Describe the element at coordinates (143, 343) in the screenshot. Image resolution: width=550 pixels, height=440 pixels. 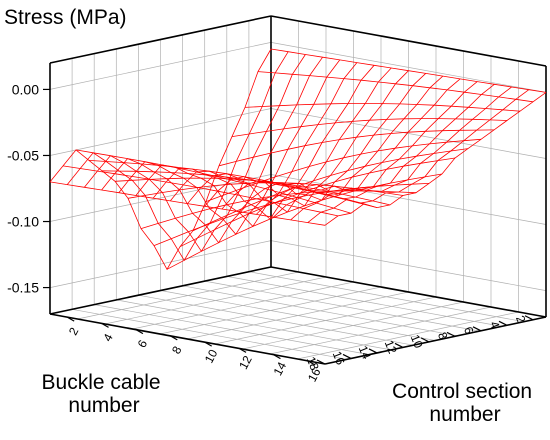
I see `y-tick-label: 6` at that location.